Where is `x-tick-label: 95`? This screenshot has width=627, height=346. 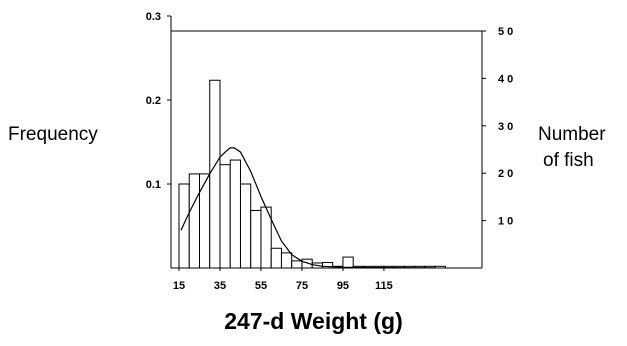
x-tick-label: 95 is located at coordinates (343, 286).